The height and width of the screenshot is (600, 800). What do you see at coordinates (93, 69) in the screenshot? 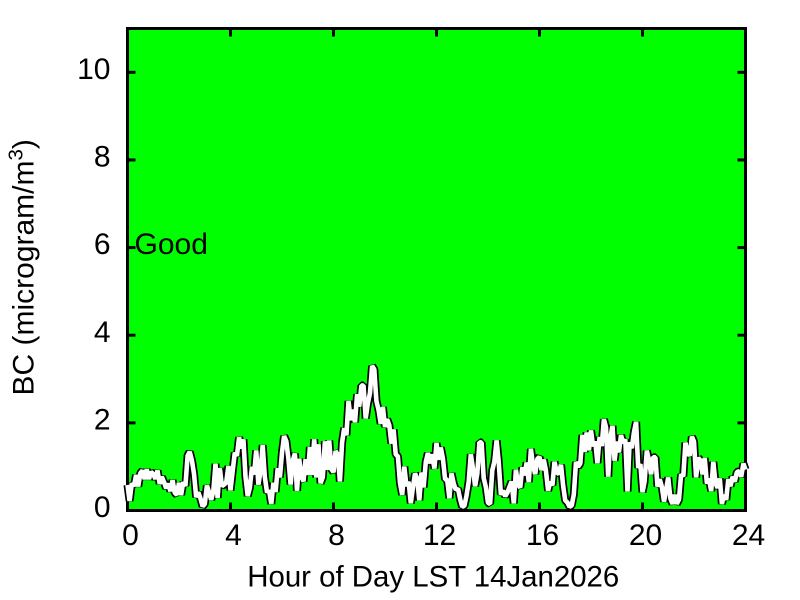
I see `svg-text: 10` at bounding box center [93, 69].